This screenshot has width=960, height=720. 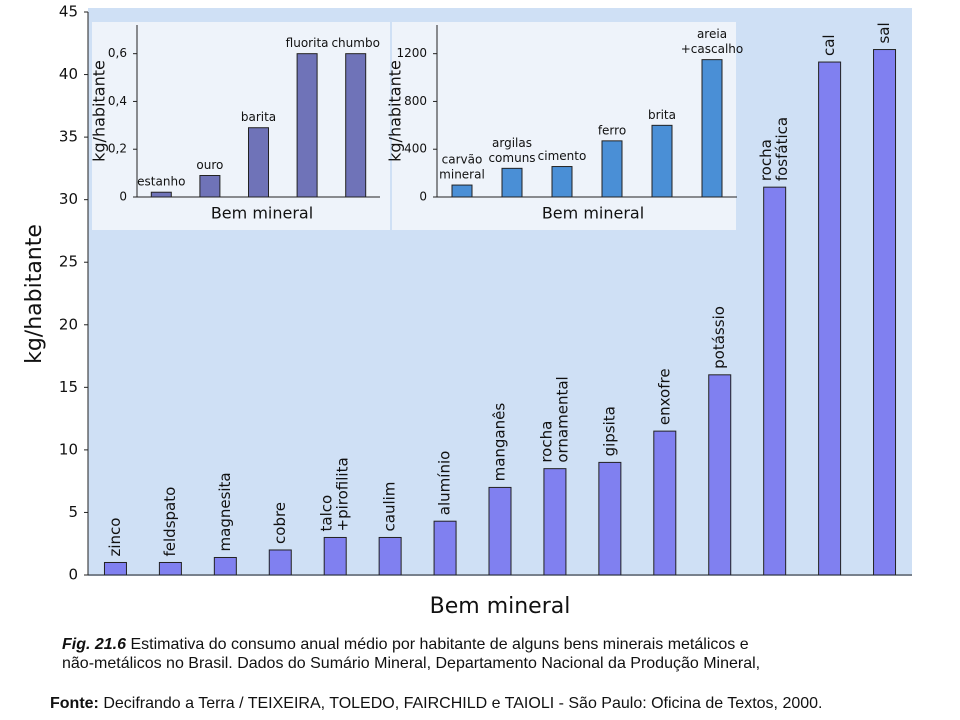 What do you see at coordinates (662, 115) in the screenshot?
I see `category-label: brita` at bounding box center [662, 115].